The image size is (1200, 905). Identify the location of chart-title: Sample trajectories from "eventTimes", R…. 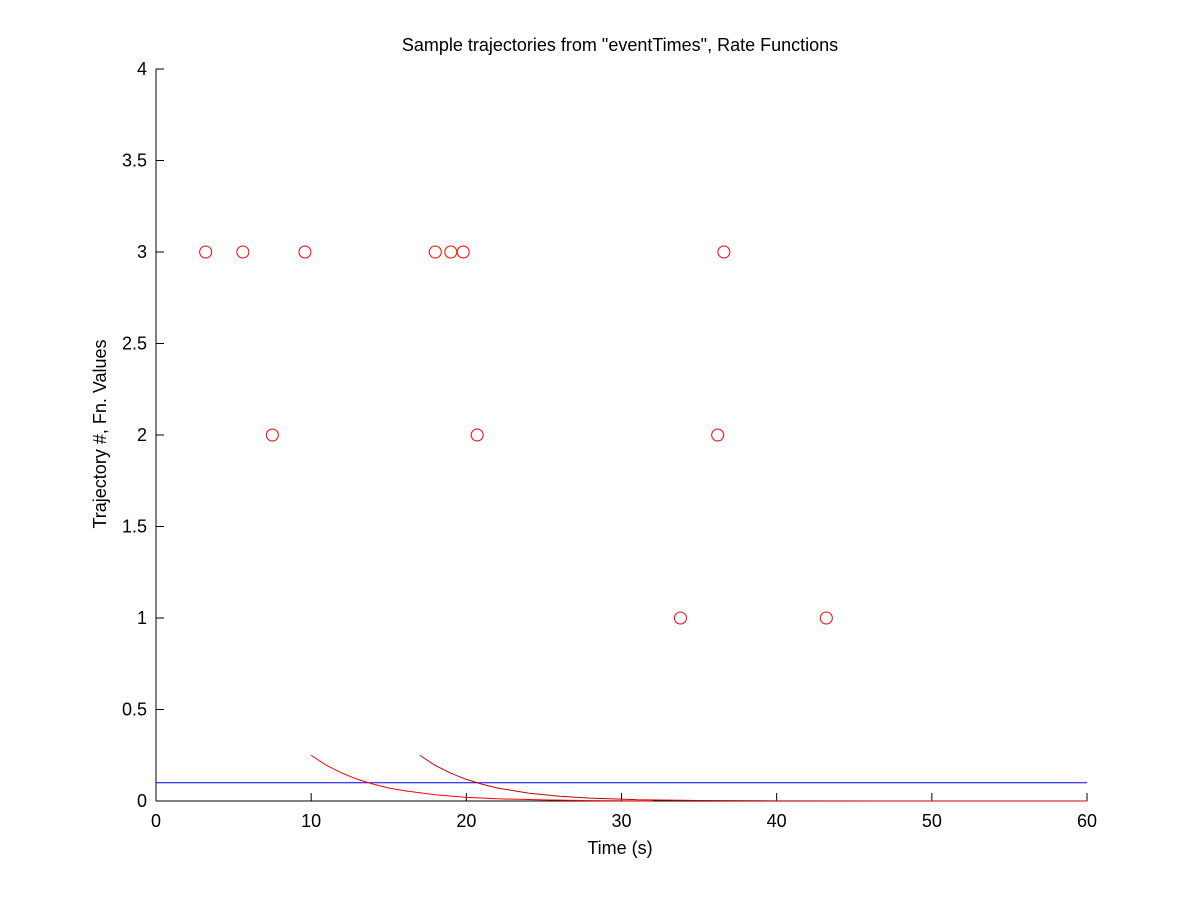
(620, 45).